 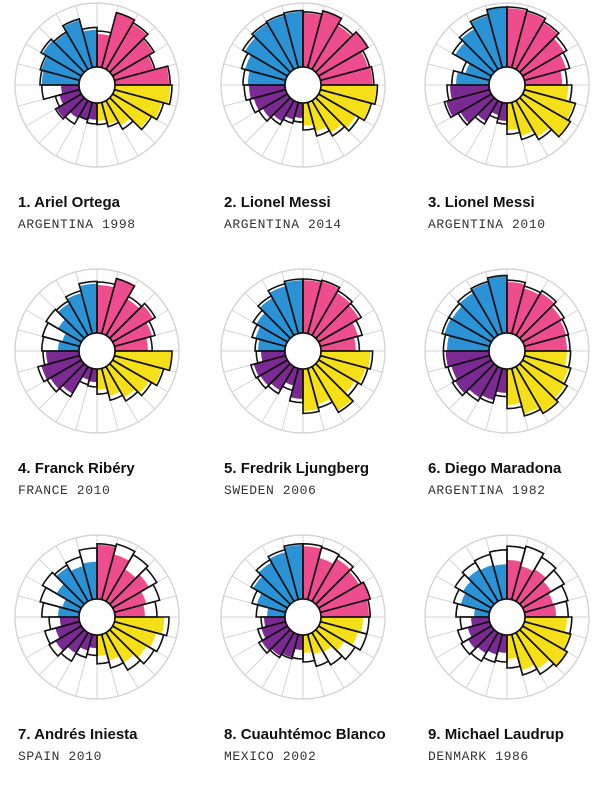 What do you see at coordinates (60, 756) in the screenshot?
I see `team-year: SPAIN 2010` at bounding box center [60, 756].